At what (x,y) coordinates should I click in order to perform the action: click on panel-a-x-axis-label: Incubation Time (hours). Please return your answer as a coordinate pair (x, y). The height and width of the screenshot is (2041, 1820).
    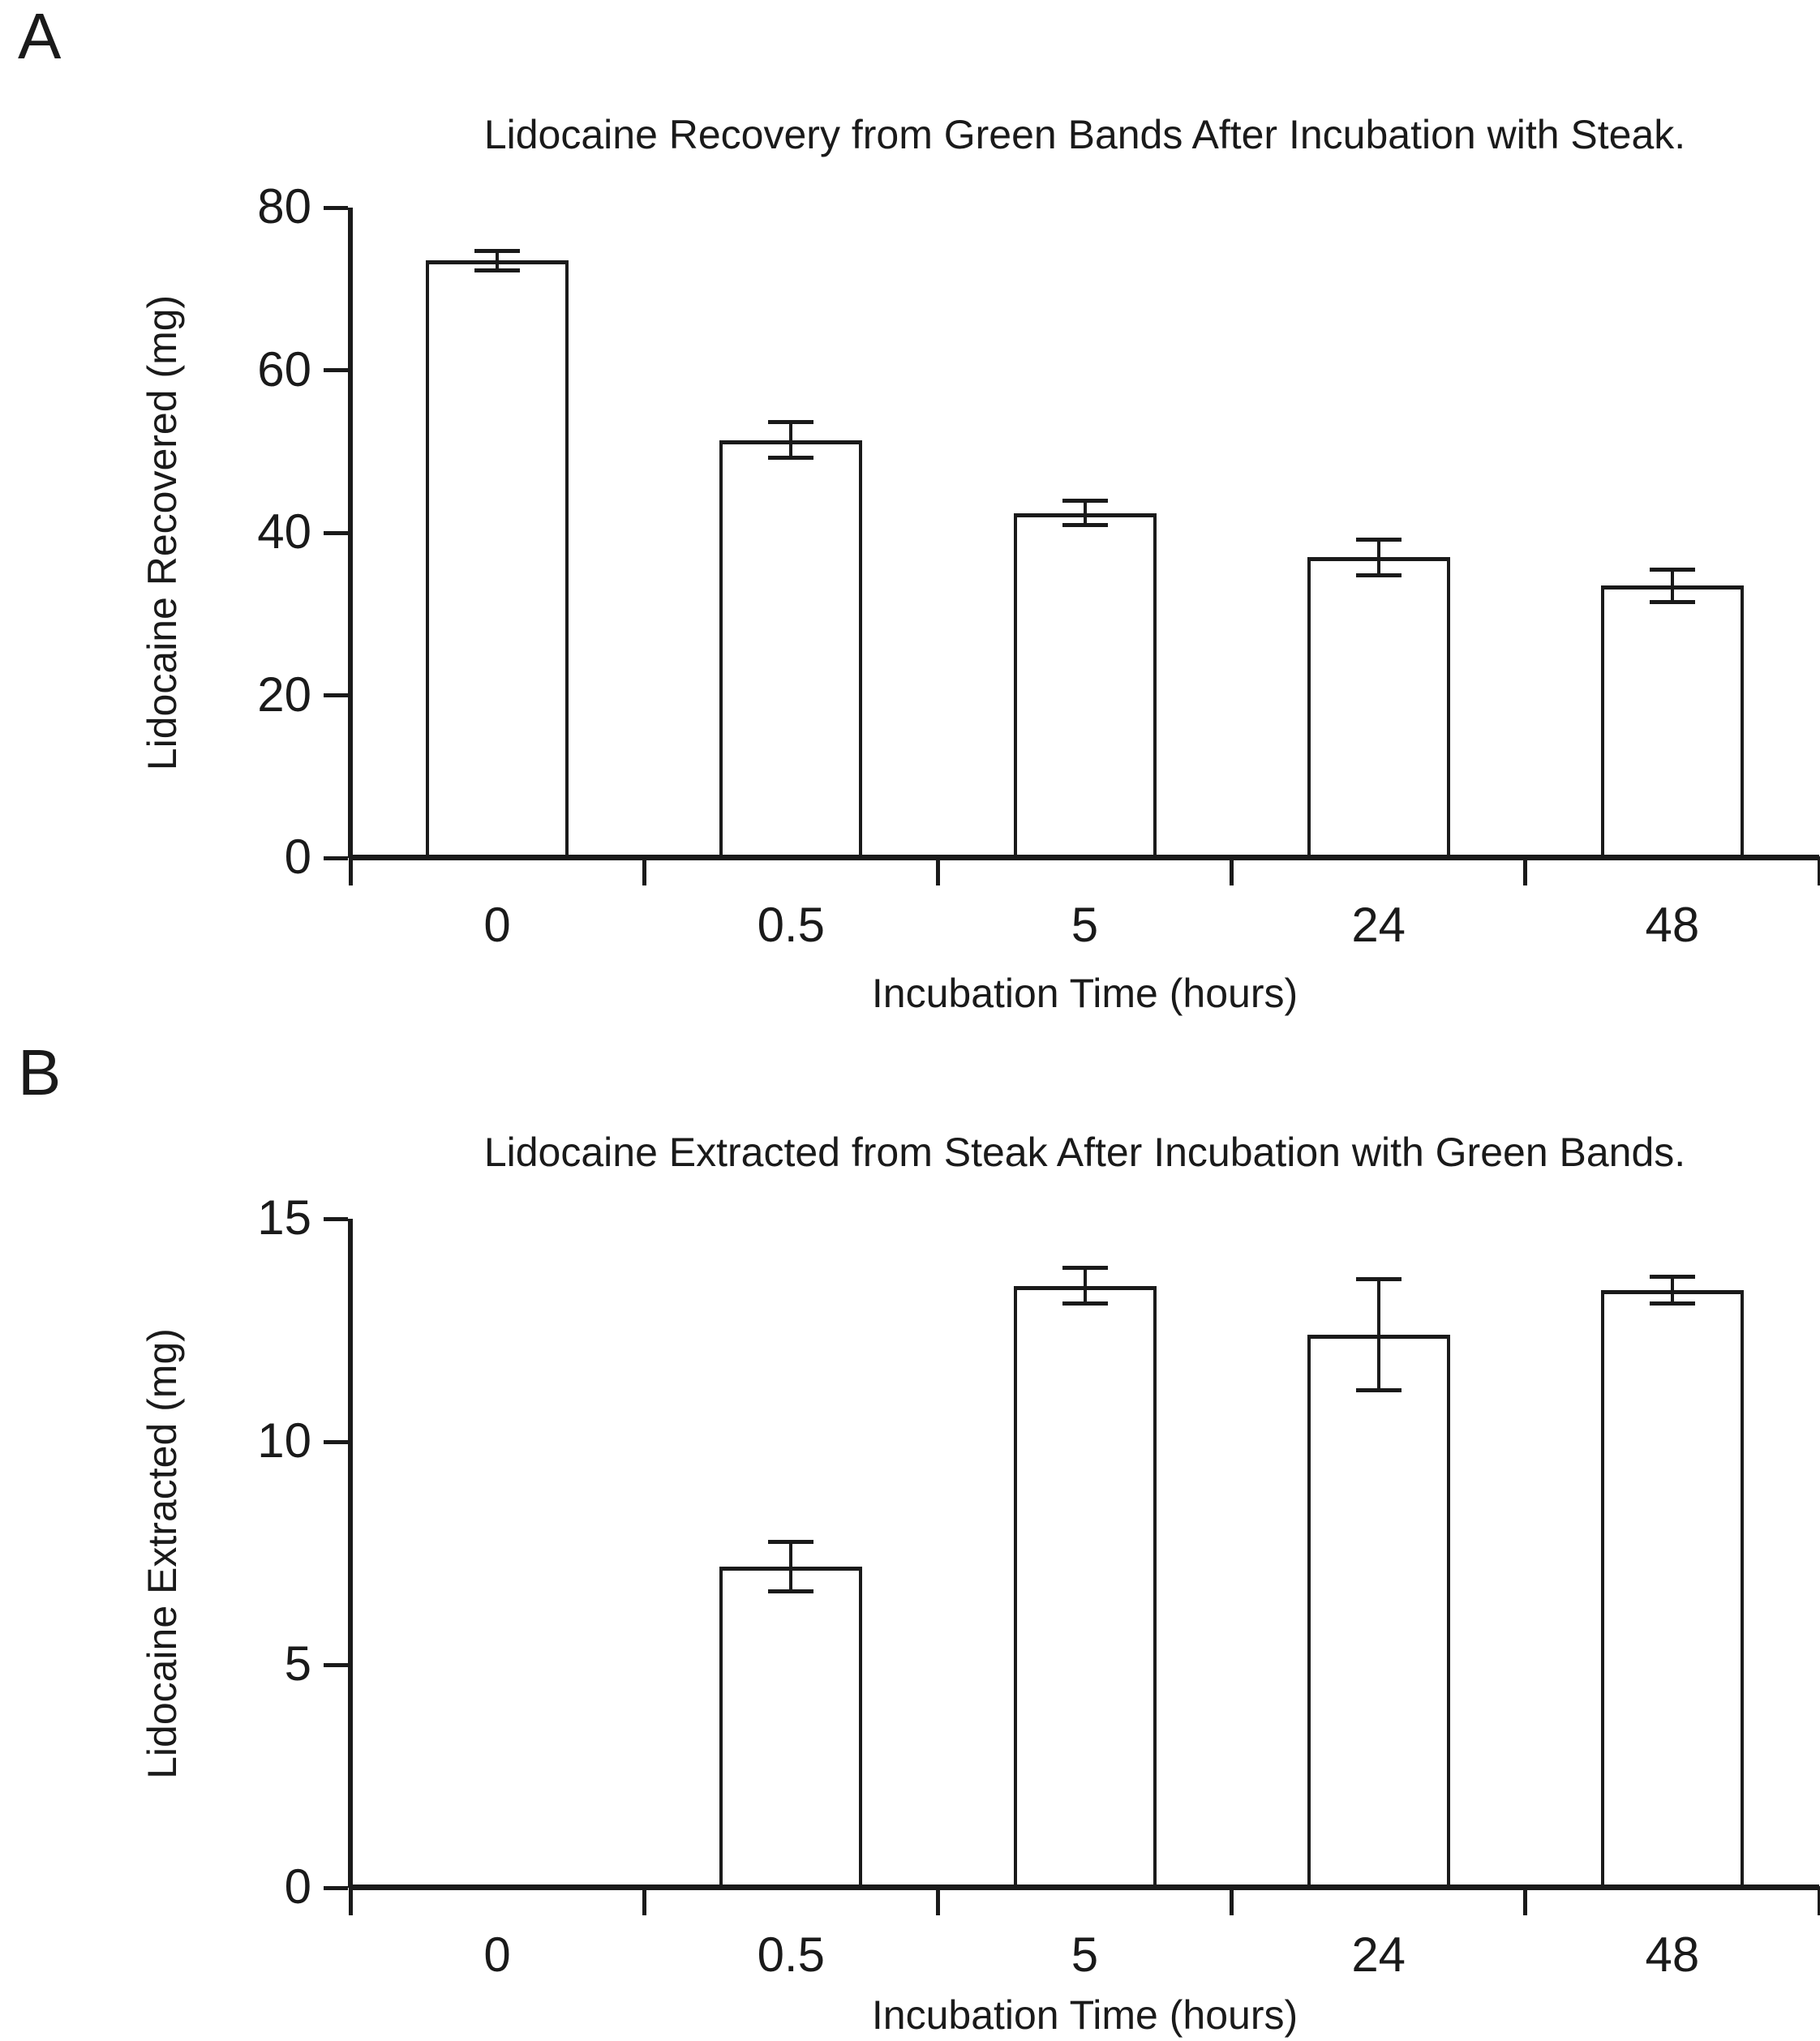
    Looking at the image, I should click on (1084, 993).